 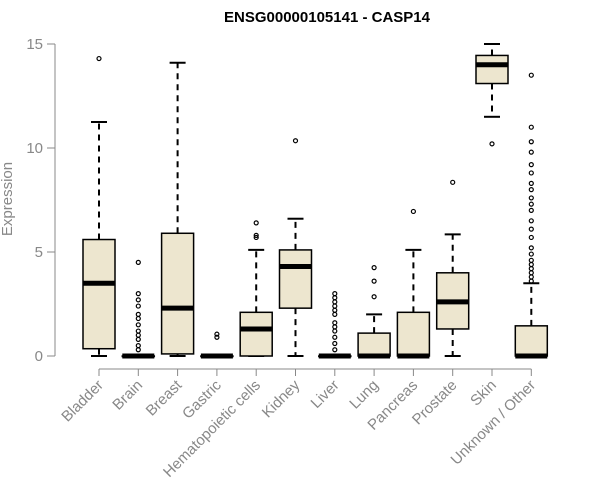 I want to click on x-tick-label: Lung, so click(x=364, y=395).